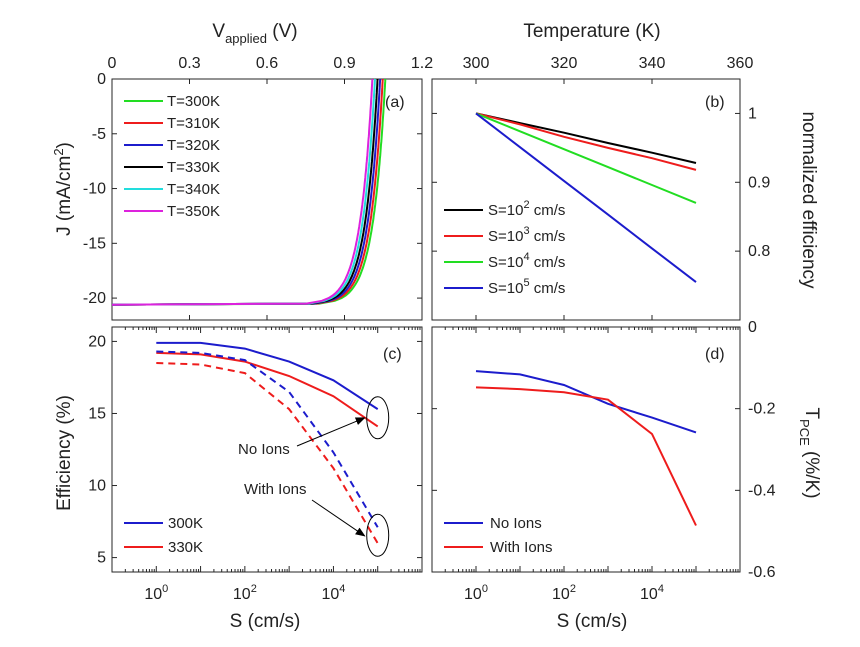  I want to click on panel-c-label: (c), so click(392, 354).